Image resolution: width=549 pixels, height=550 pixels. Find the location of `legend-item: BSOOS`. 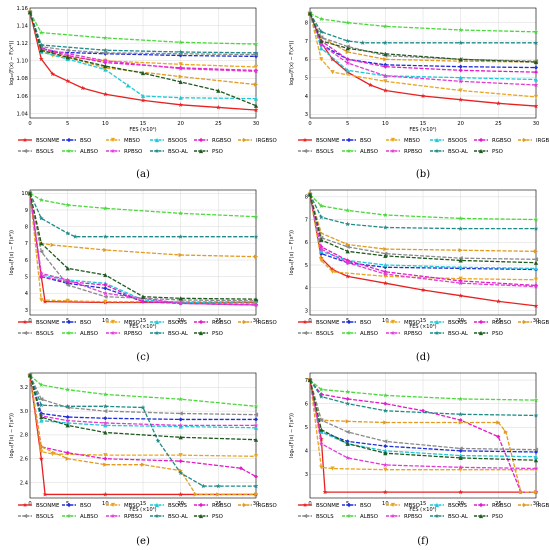

legend-item: BSOOS is located at coordinates (449, 140).